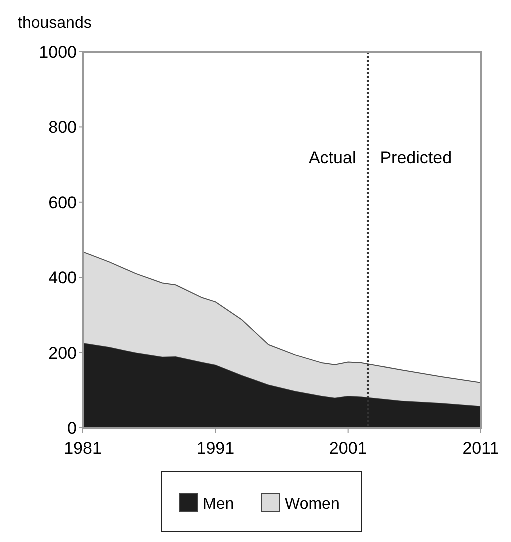 The image size is (511, 542). What do you see at coordinates (72, 428) in the screenshot?
I see `y-tick-label: 0` at bounding box center [72, 428].